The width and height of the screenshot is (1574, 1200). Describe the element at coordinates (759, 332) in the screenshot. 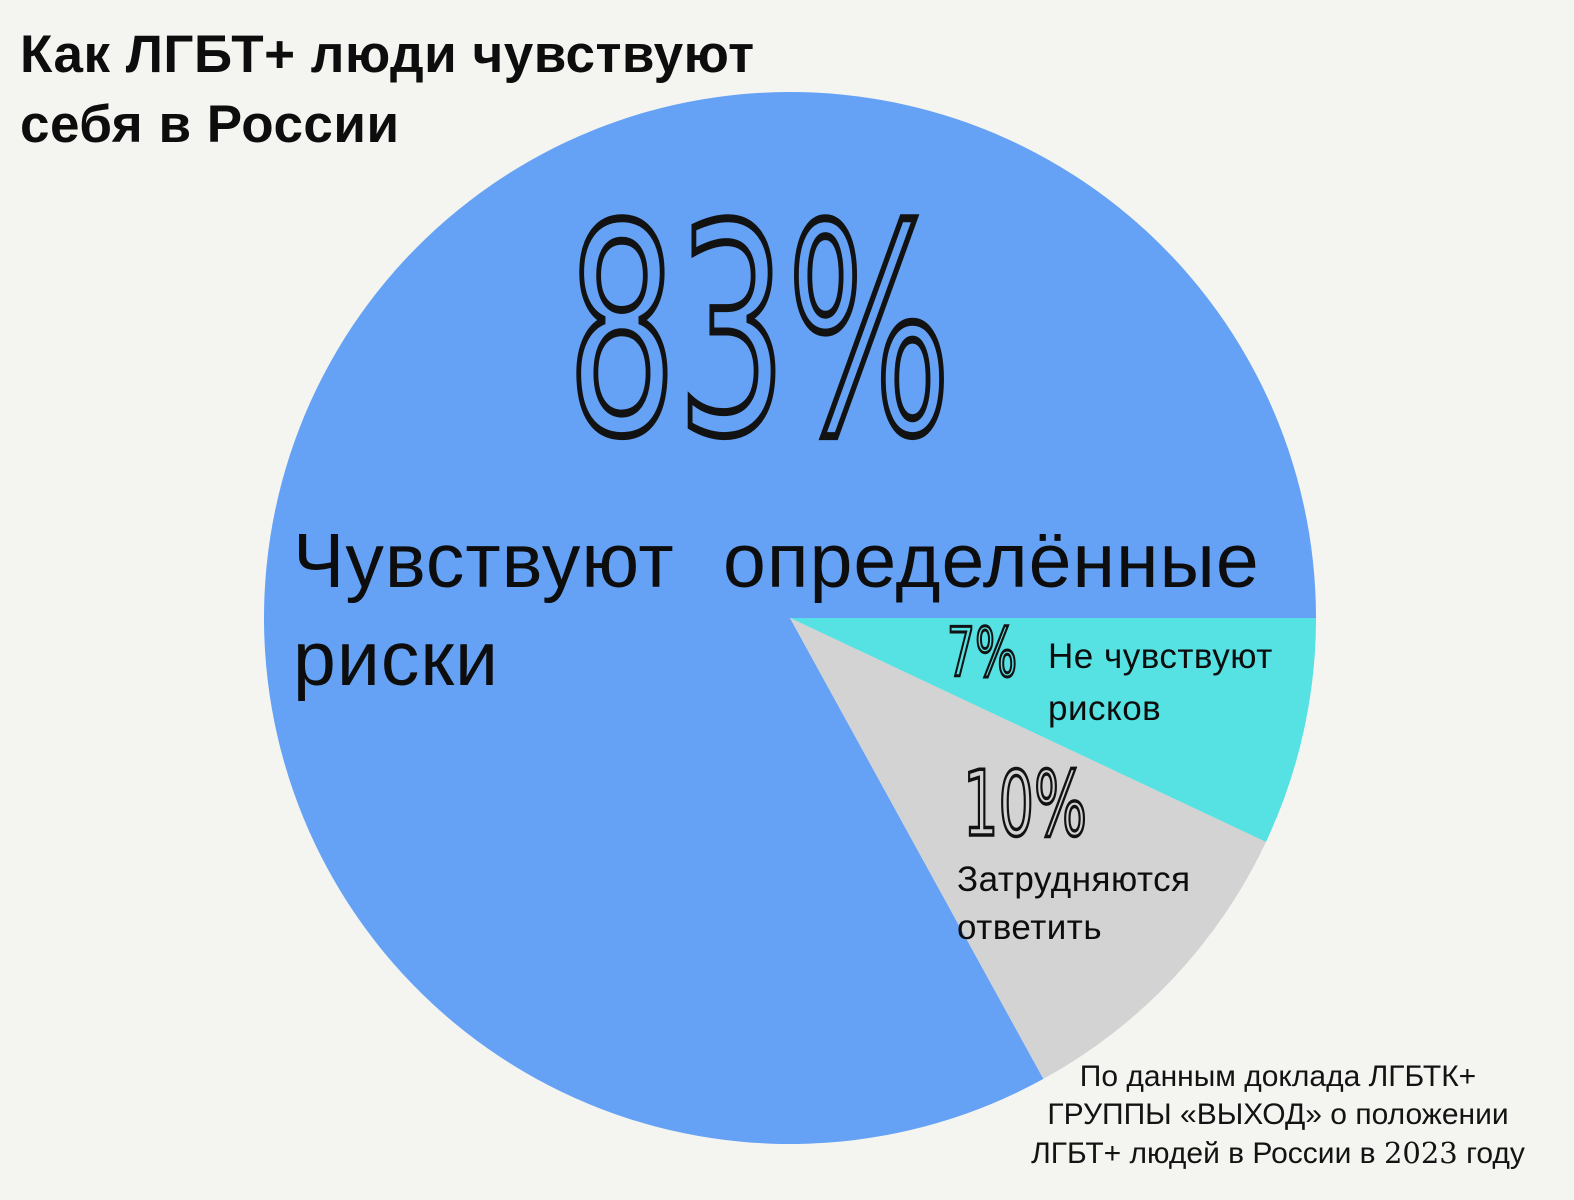

I see `main-slice-percentage: 83%` at that location.